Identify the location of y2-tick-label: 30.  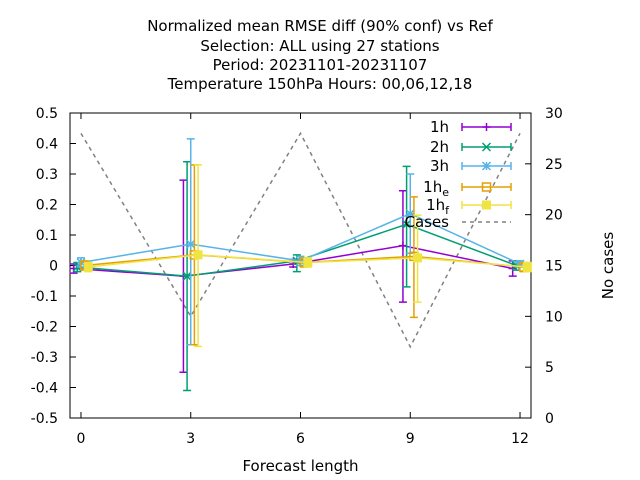
(554, 114).